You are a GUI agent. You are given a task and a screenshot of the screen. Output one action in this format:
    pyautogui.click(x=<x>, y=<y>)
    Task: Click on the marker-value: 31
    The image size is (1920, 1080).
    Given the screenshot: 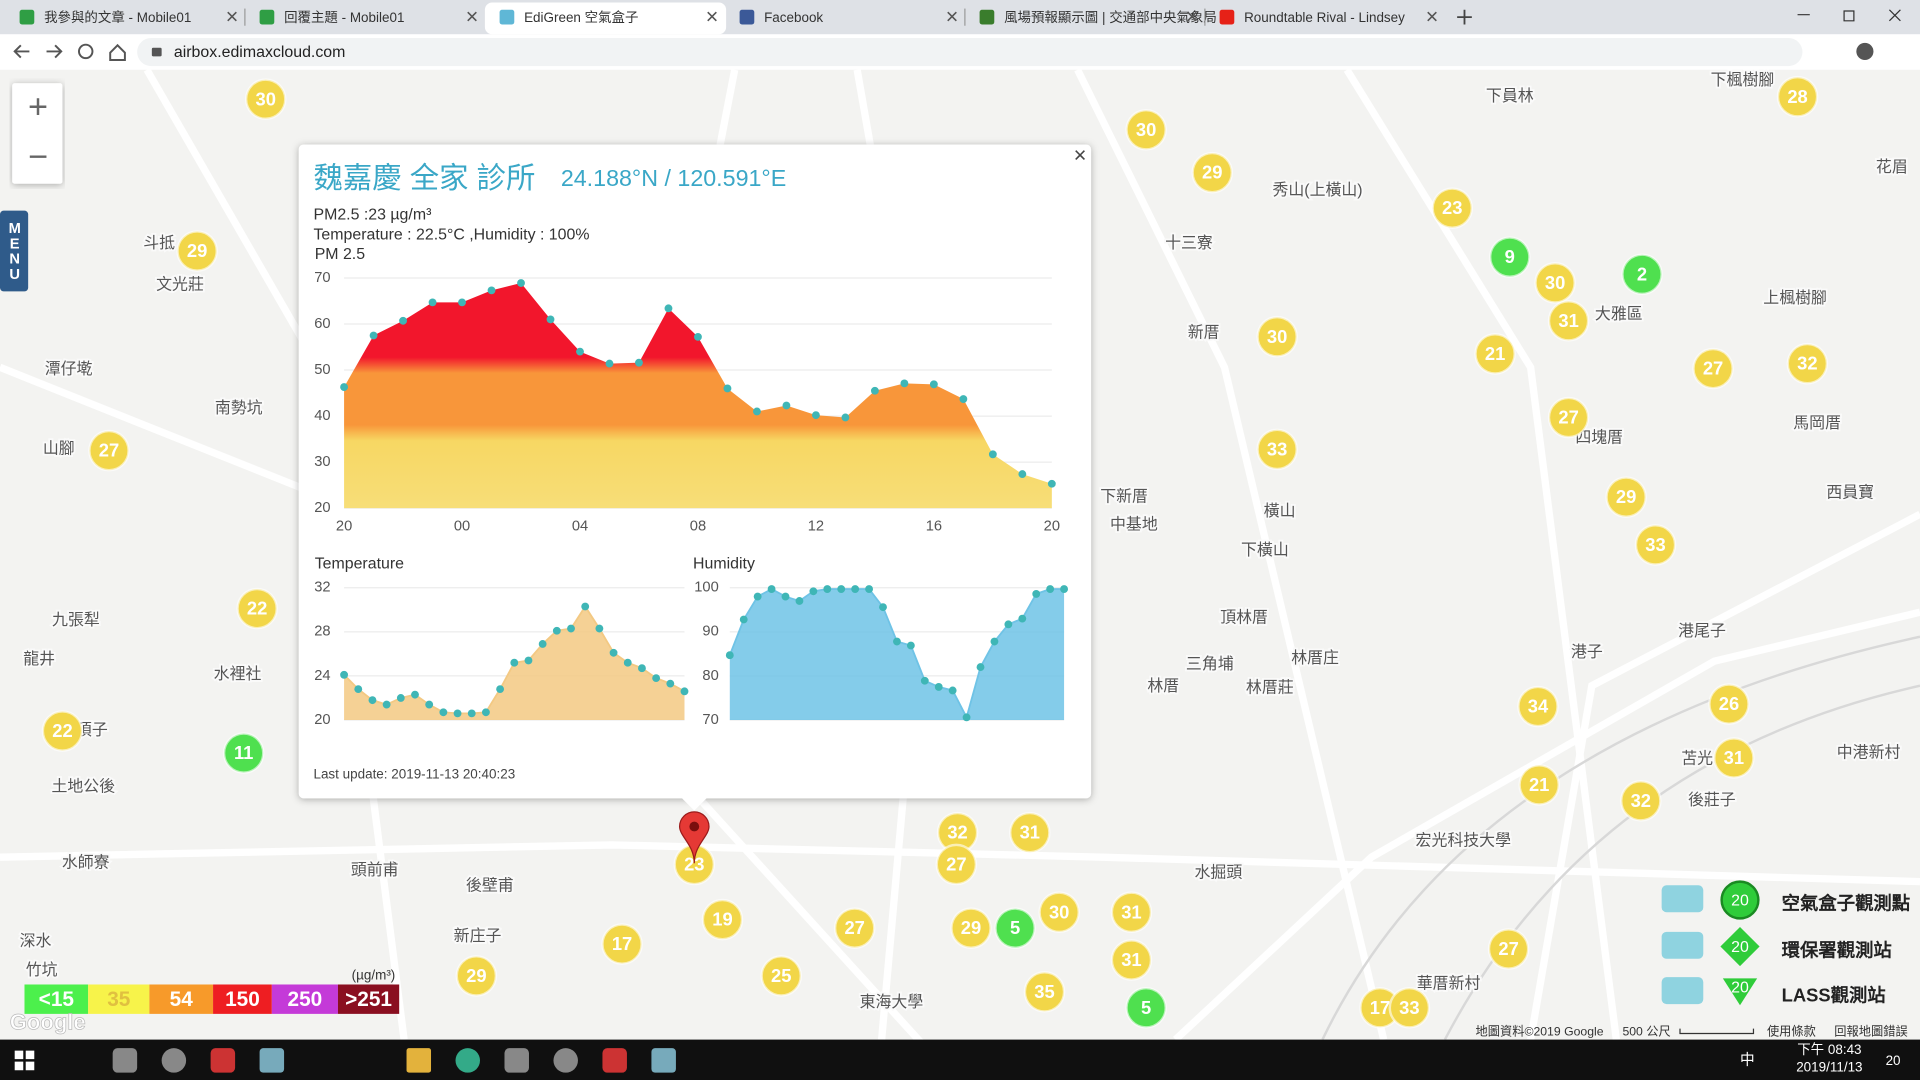 What is the action you would take?
    pyautogui.click(x=1568, y=320)
    